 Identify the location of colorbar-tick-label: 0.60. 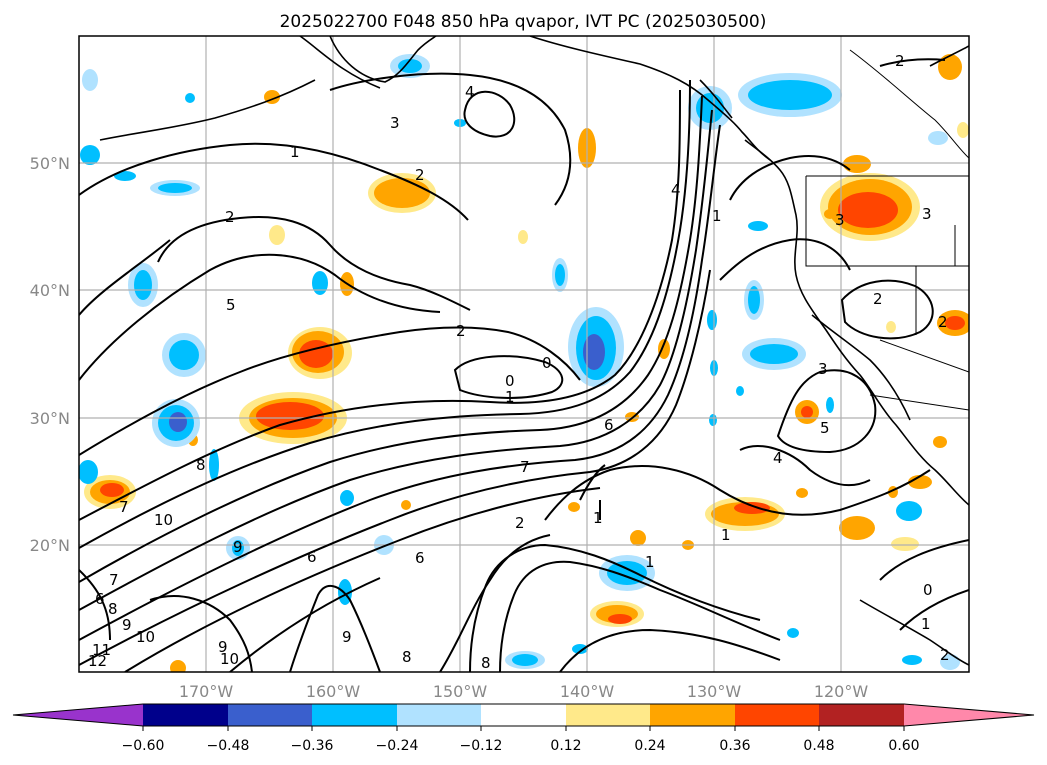
(903, 746).